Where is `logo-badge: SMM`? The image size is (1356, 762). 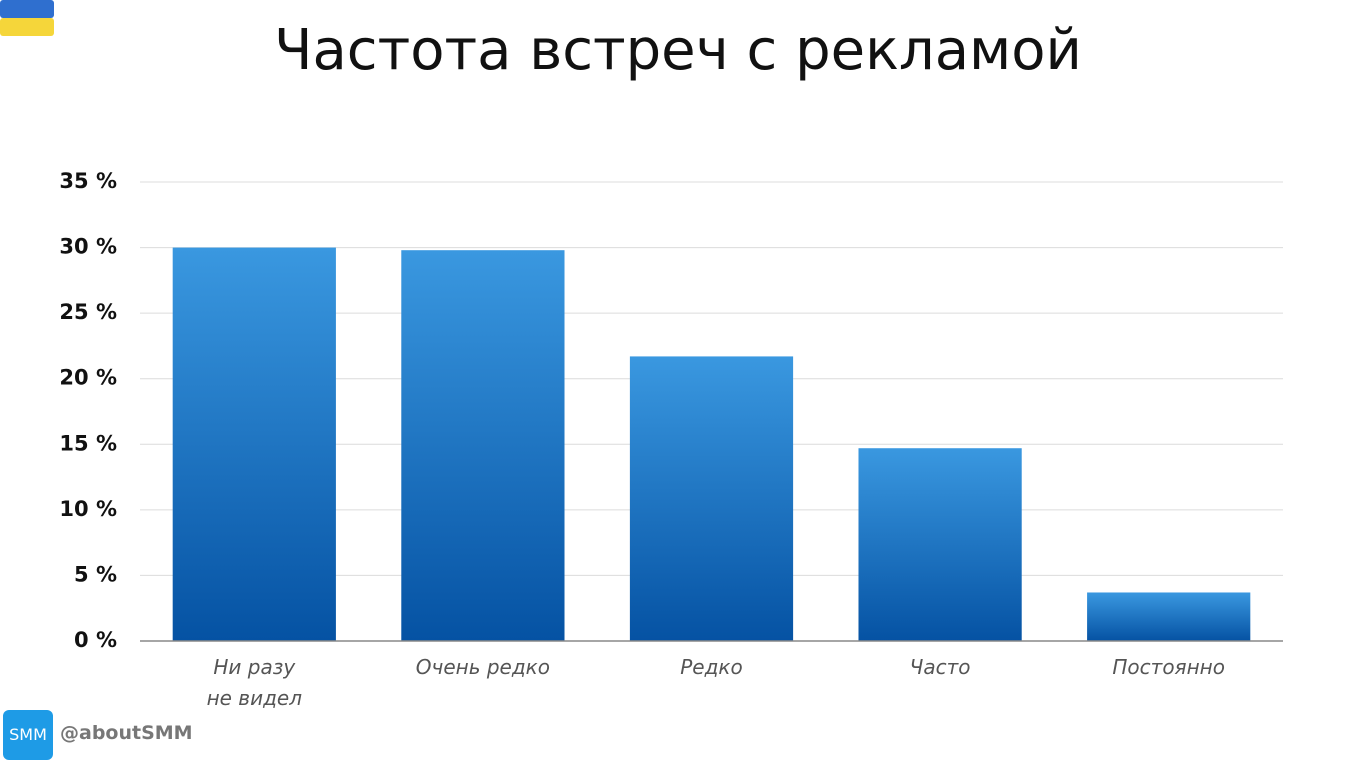 logo-badge: SMM is located at coordinates (28, 735).